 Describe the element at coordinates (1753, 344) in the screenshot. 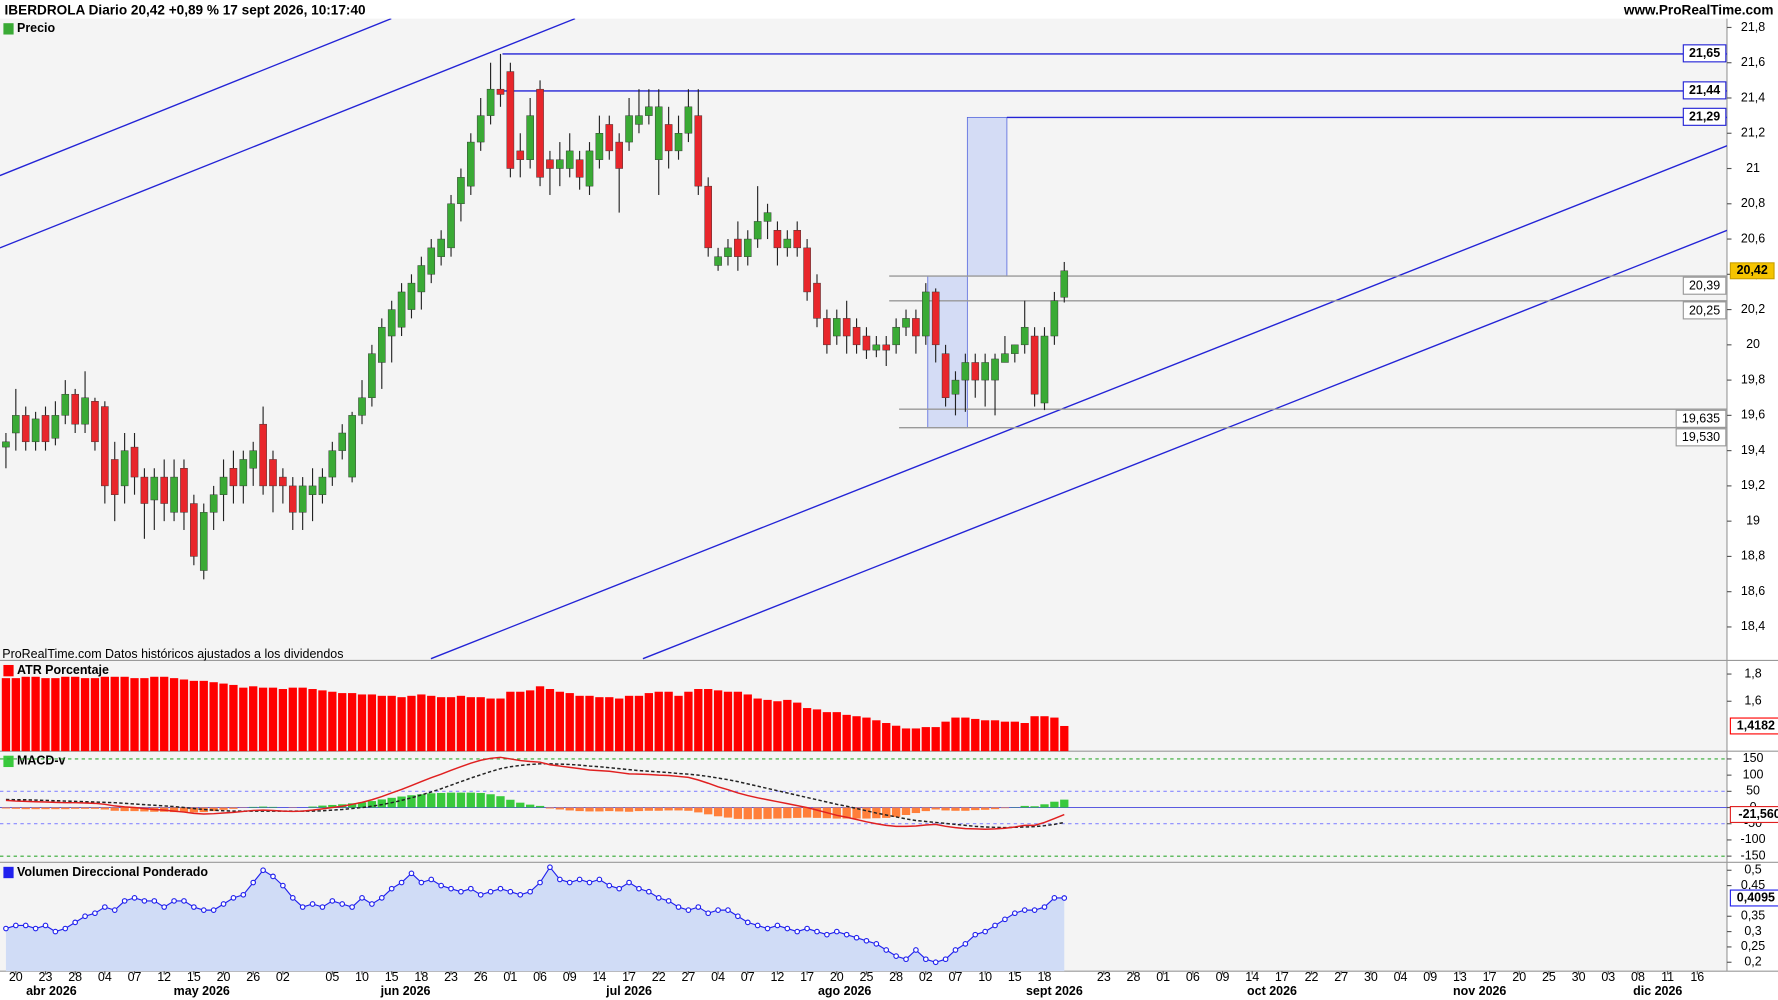

I see `y-tick-label: 20` at that location.